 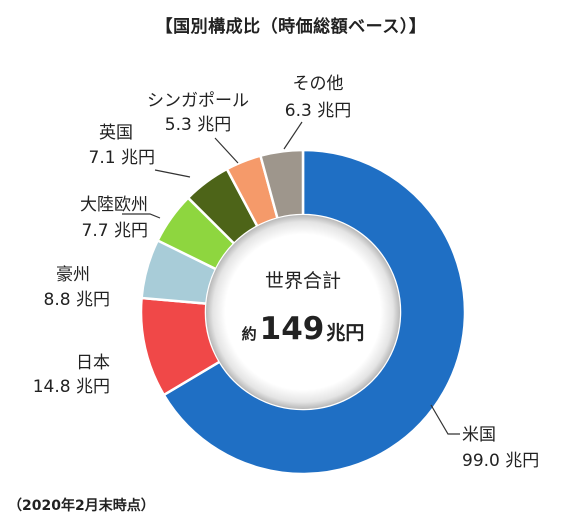 I want to click on slice-name-1: 日本, so click(x=93, y=363).